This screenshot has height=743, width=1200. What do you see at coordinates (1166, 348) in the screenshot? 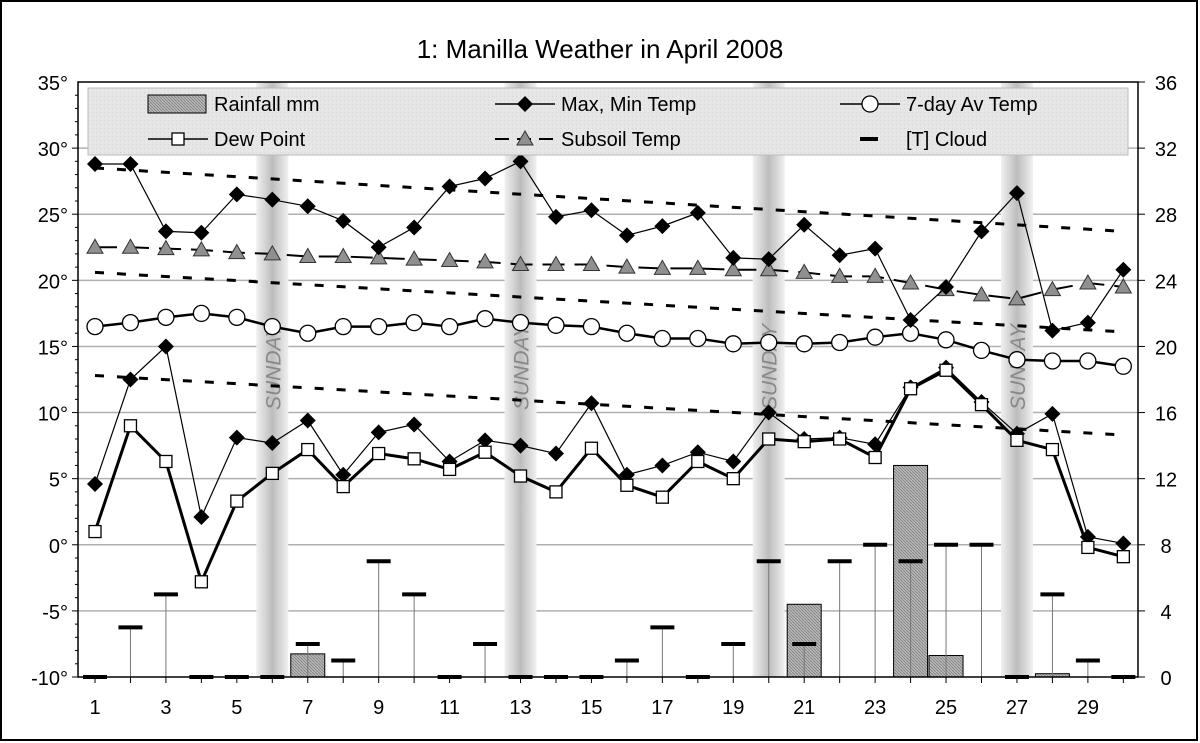
I see `y-right-tick-label: 20` at bounding box center [1166, 348].